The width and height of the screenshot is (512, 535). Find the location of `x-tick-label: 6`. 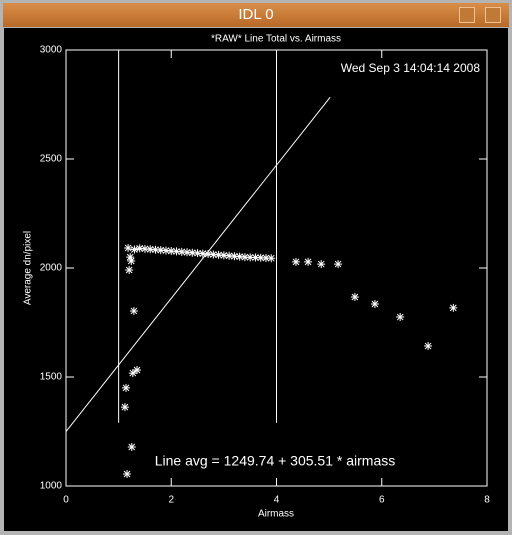

x-tick-label: 6 is located at coordinates (382, 500).